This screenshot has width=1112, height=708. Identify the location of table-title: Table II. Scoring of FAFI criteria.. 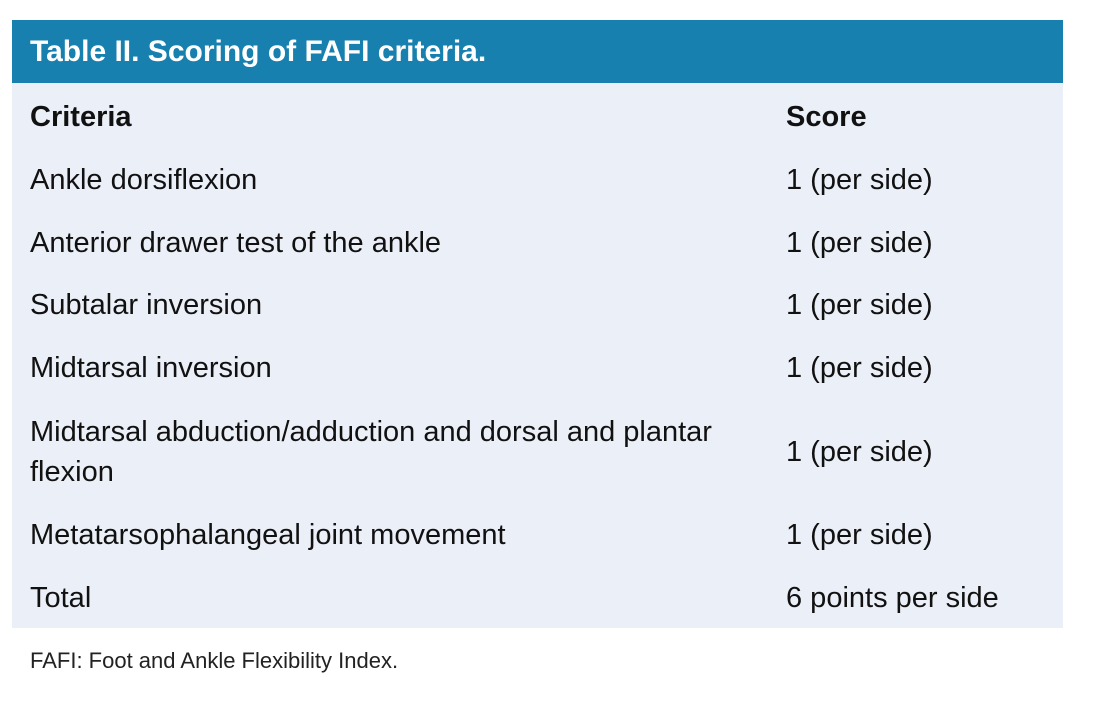
(537, 51).